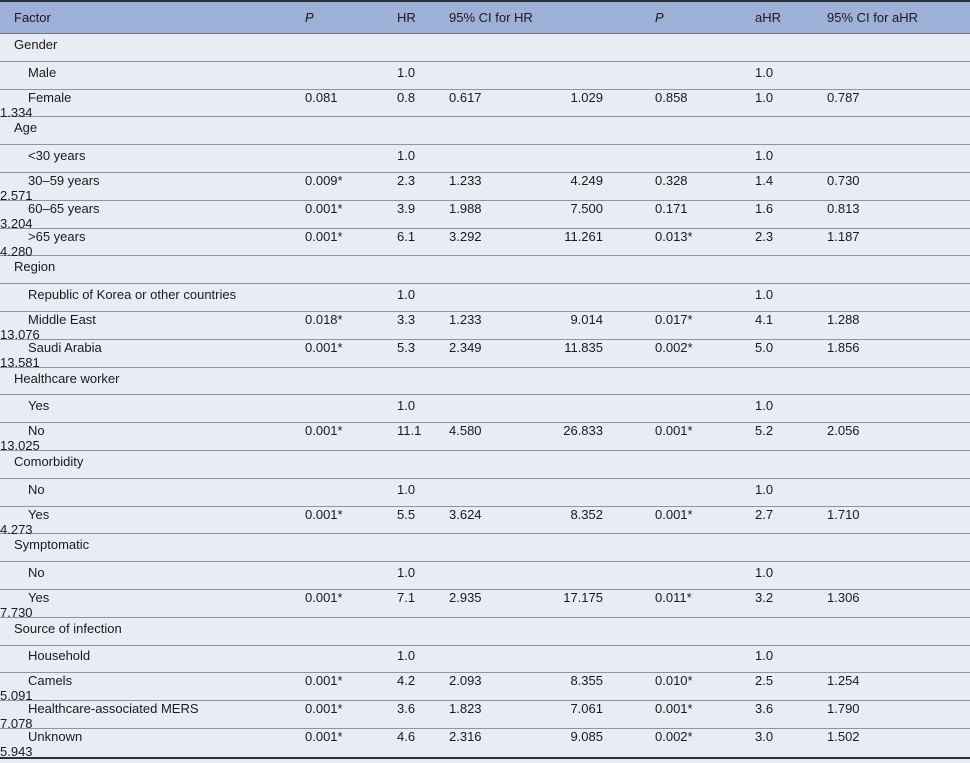  Describe the element at coordinates (42, 72) in the screenshot. I see `factor-label: Male` at that location.